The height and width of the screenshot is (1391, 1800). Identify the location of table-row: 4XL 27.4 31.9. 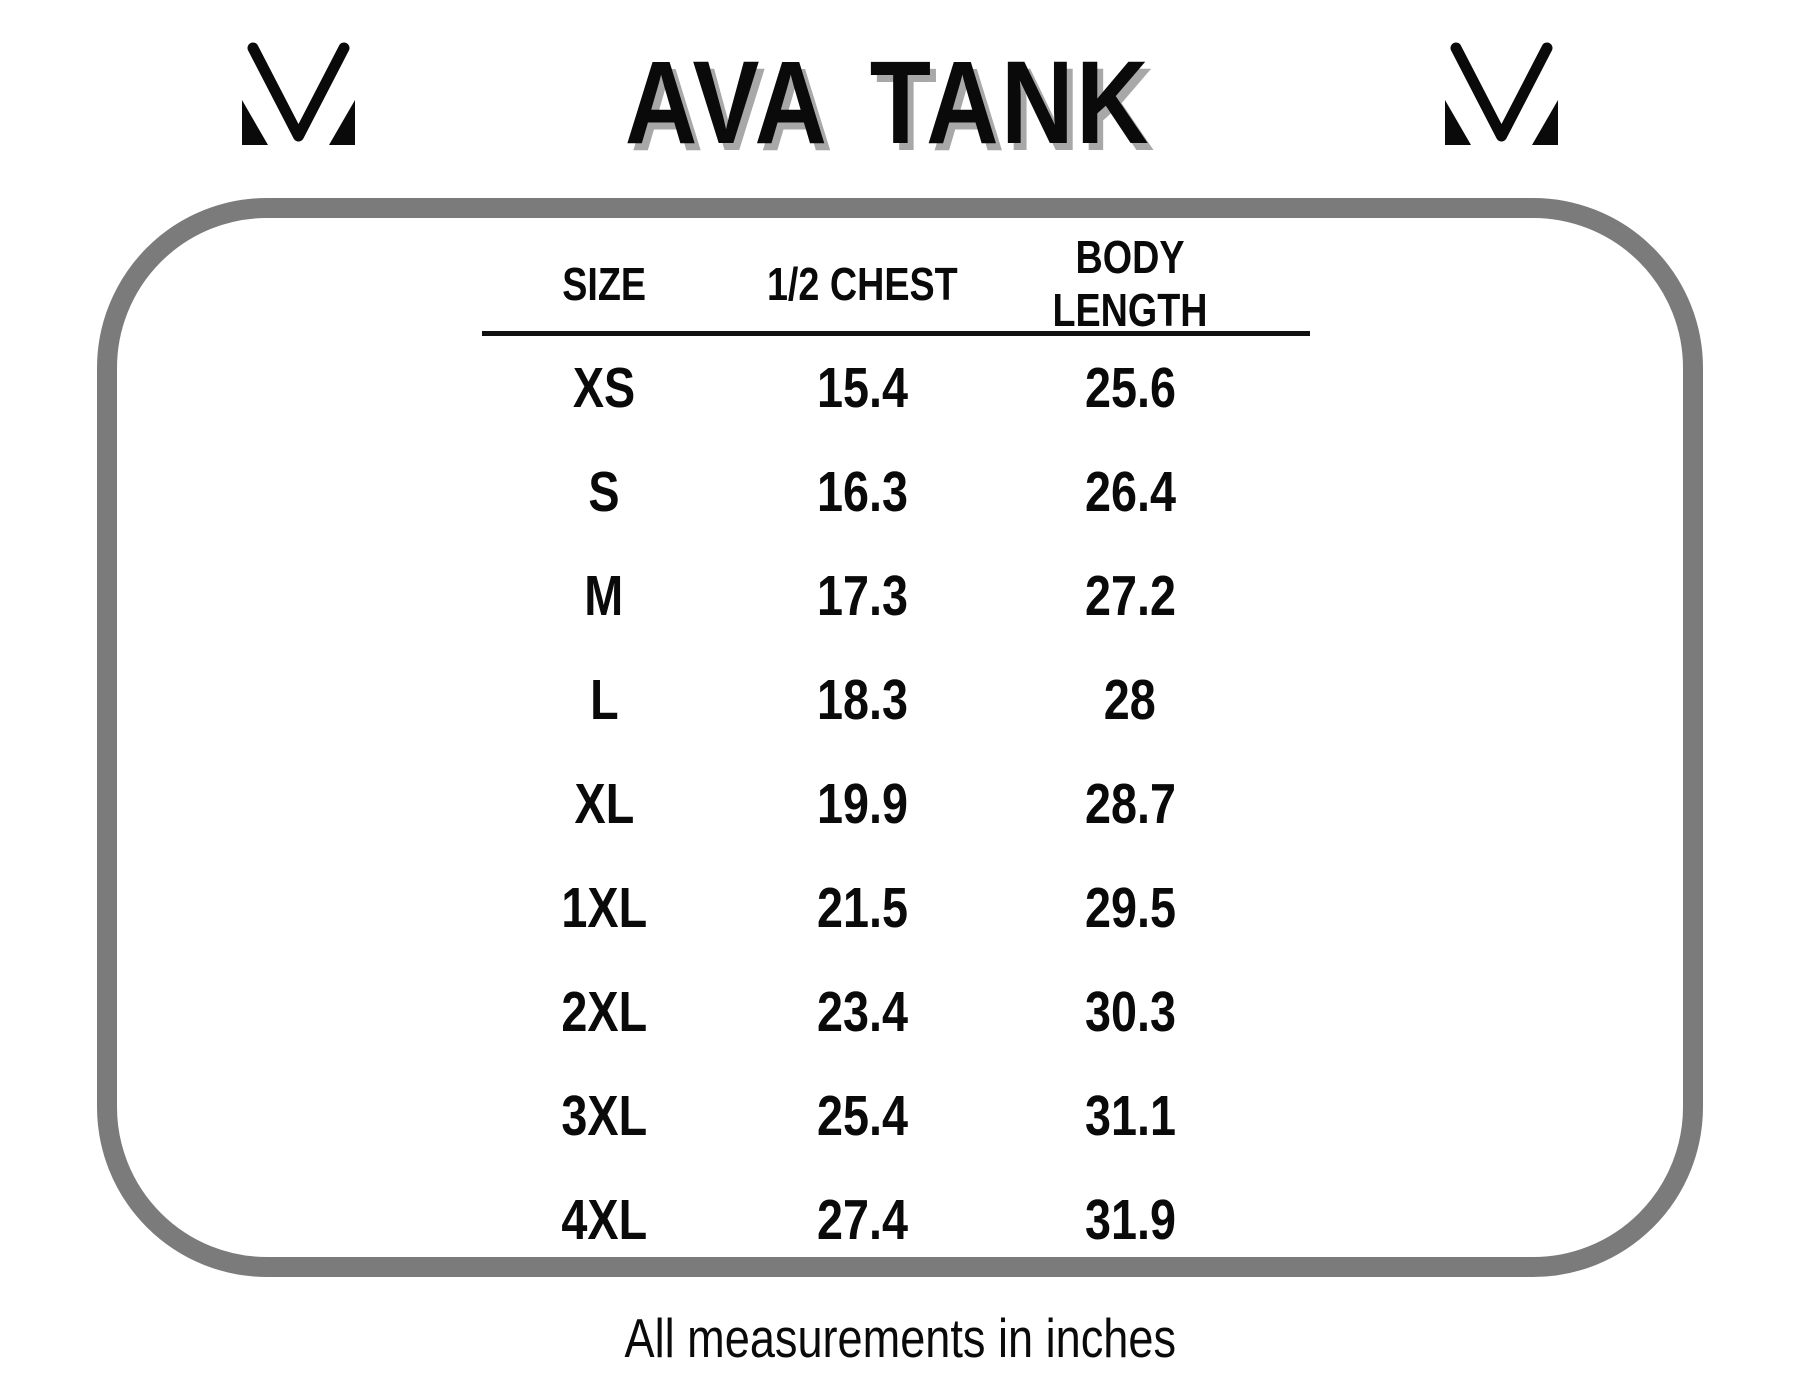
(872, 1220).